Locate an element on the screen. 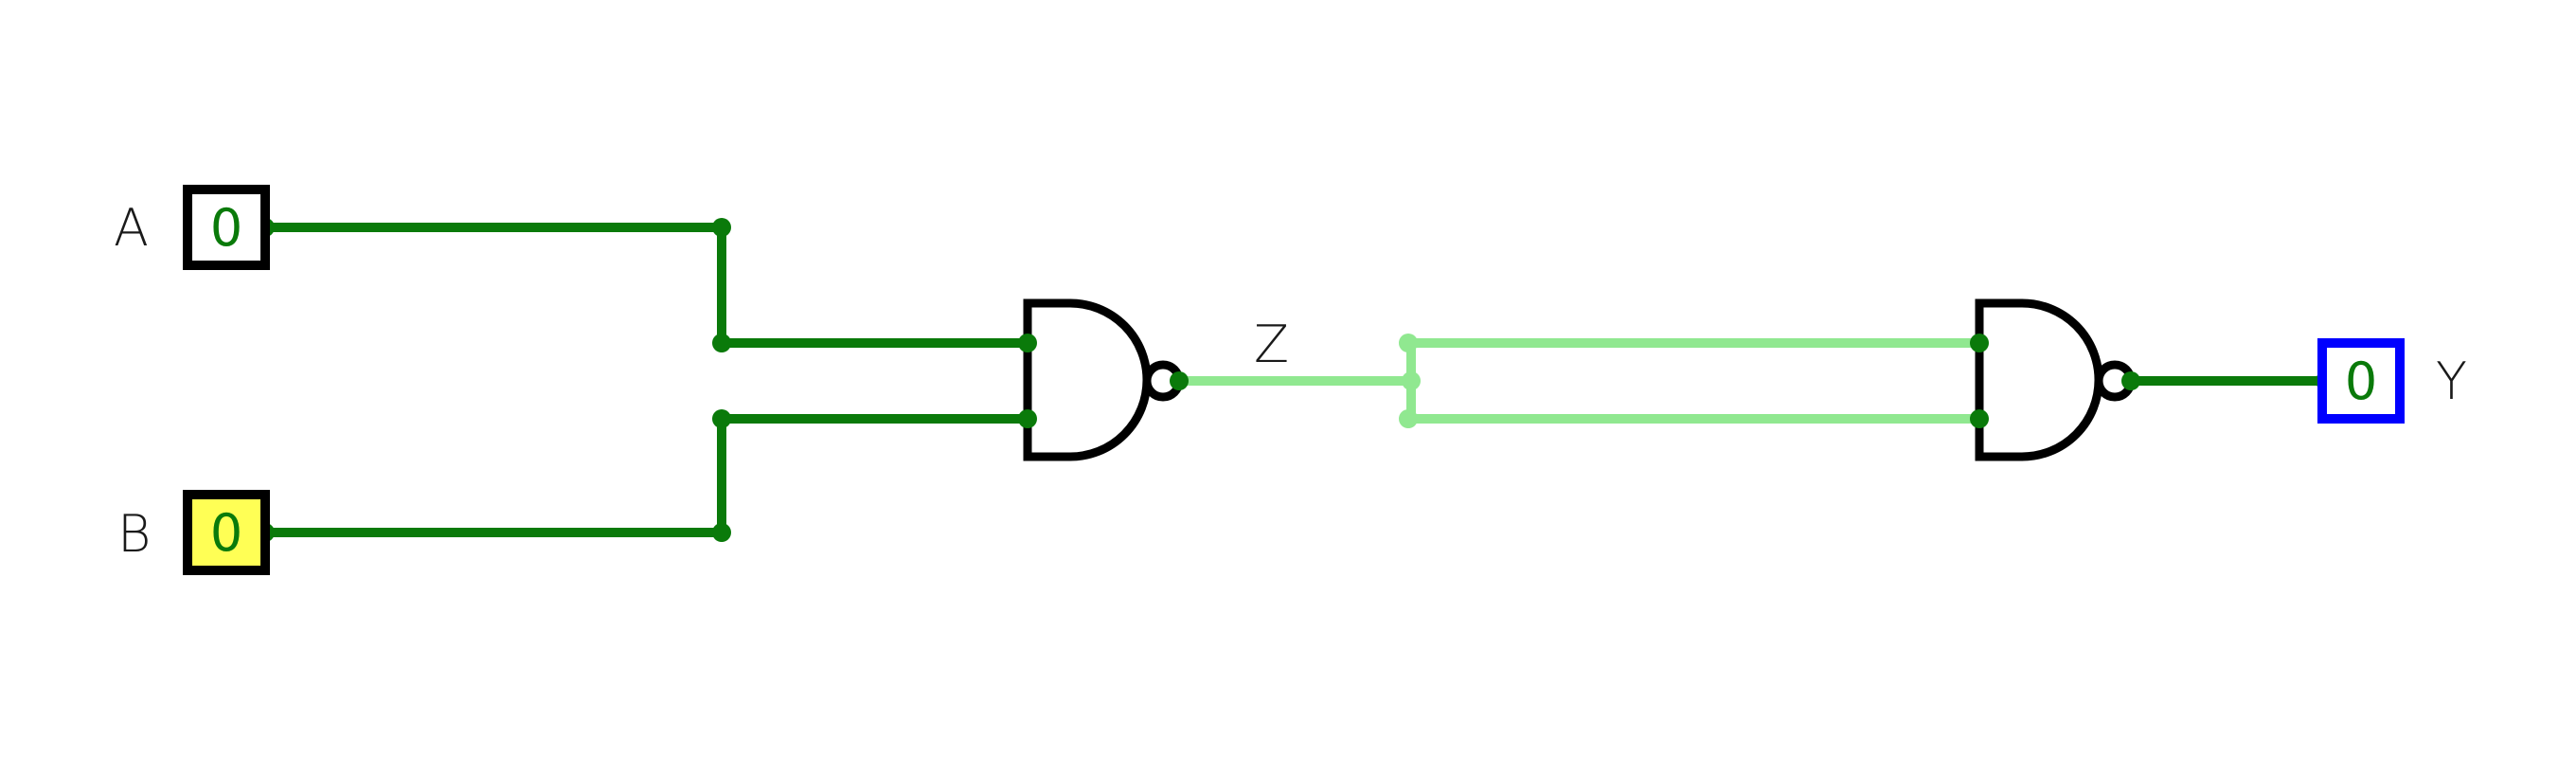  input-a-value: 0 is located at coordinates (226, 228).